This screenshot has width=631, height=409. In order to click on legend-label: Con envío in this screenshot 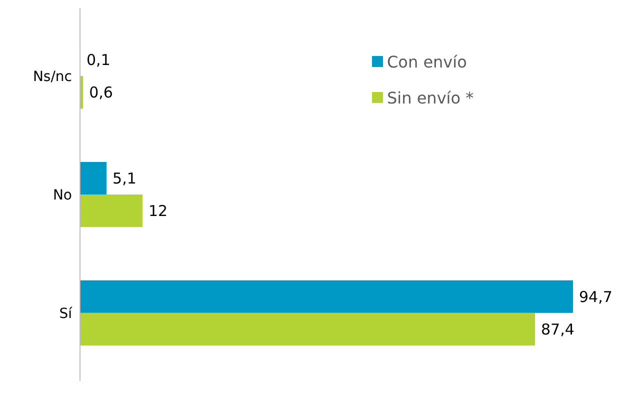, I will do `click(427, 62)`.